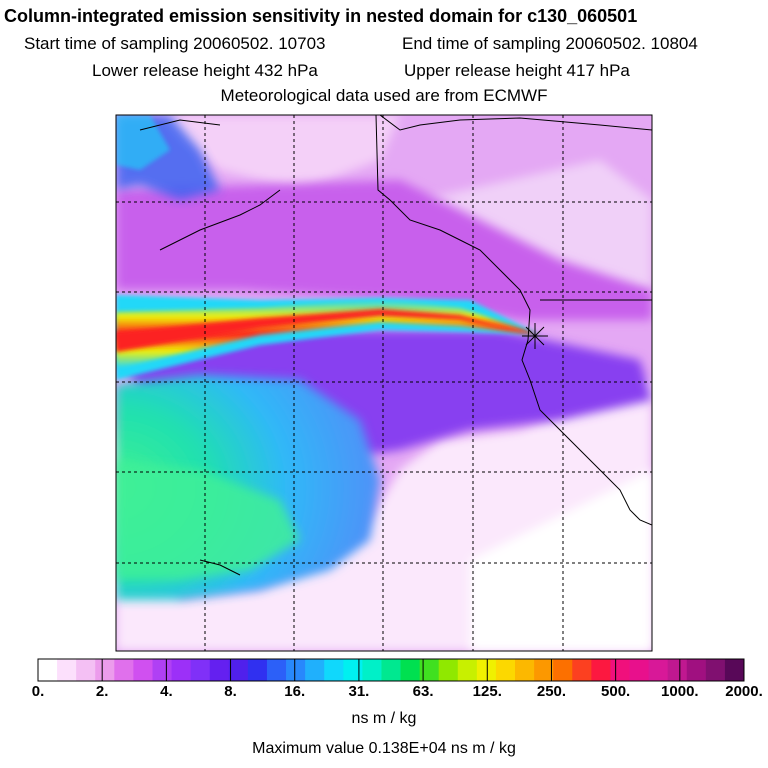 The height and width of the screenshot is (768, 768). Describe the element at coordinates (384, 95) in the screenshot. I see `met-data-label: Meteorological data used are from ECMWF` at that location.